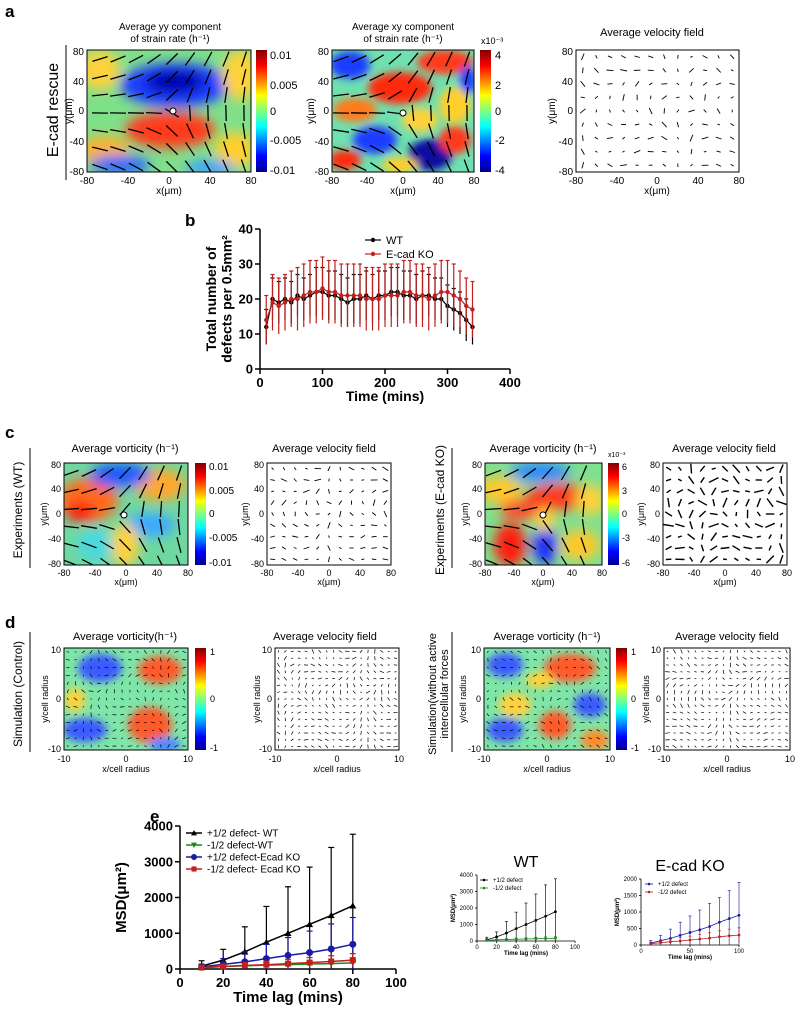  What do you see at coordinates (212, 699) in the screenshot?
I see `d-cbar-l-1: 0` at bounding box center [212, 699].